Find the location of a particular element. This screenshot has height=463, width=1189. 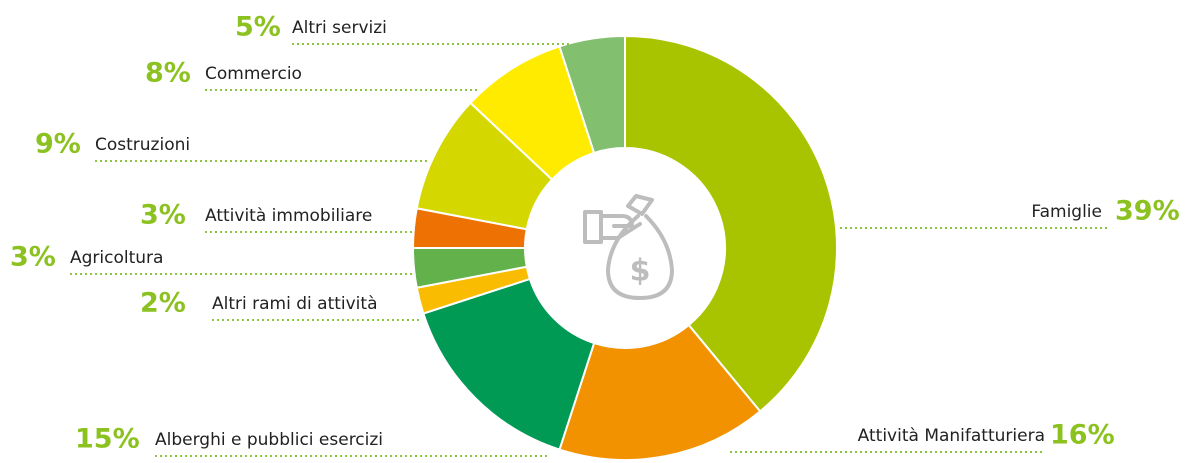

category-label: Costruzioni is located at coordinates (142, 145).